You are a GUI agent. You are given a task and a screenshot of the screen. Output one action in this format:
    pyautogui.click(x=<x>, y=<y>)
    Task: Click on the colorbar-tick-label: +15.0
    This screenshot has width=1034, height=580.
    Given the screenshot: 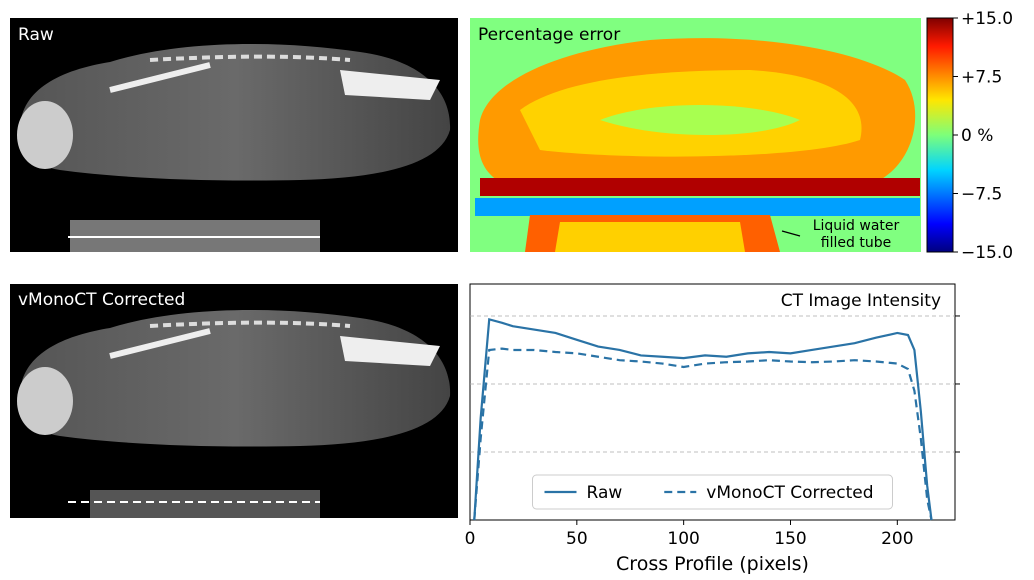 What is the action you would take?
    pyautogui.click(x=987, y=19)
    